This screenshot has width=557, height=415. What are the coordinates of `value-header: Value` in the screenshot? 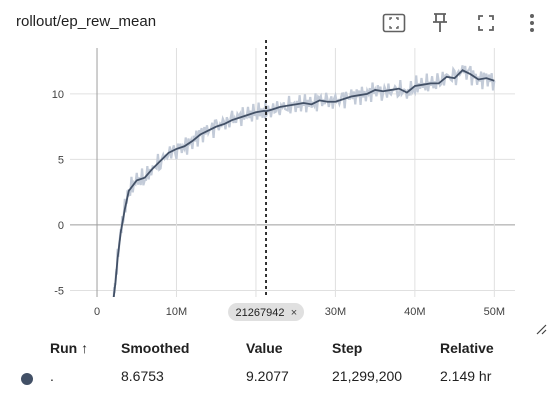 It's located at (264, 348).